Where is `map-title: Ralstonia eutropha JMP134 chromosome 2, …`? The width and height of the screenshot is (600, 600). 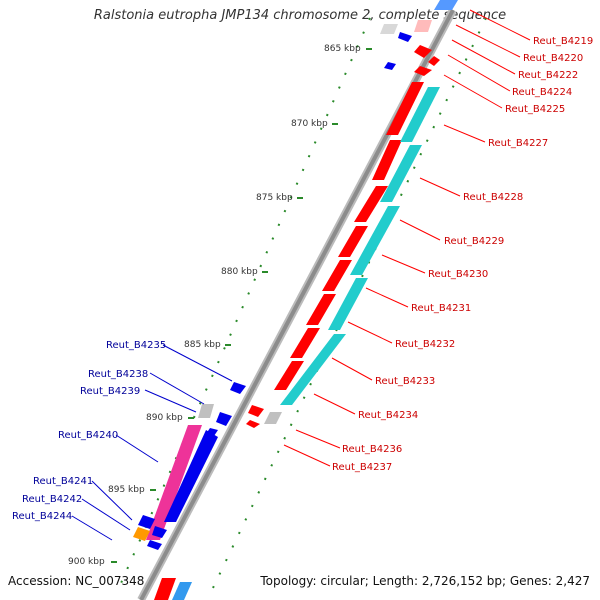
map-title: Ralstonia eutropha JMP134 chromosome 2, … is located at coordinates (300, 15).